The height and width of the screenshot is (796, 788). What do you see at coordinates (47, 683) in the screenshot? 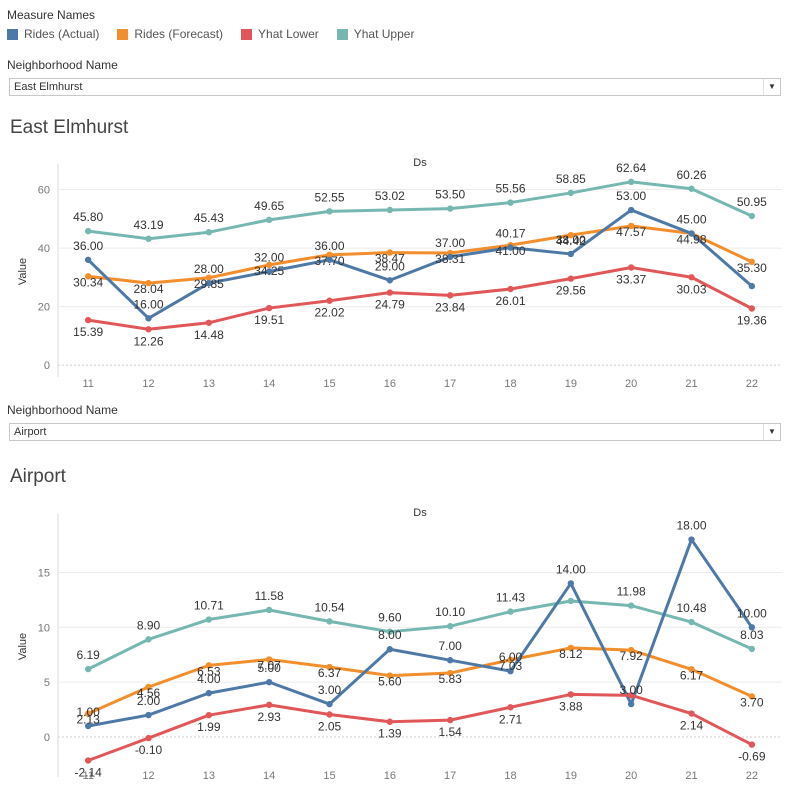
I see `y-tick-label: 5` at bounding box center [47, 683].